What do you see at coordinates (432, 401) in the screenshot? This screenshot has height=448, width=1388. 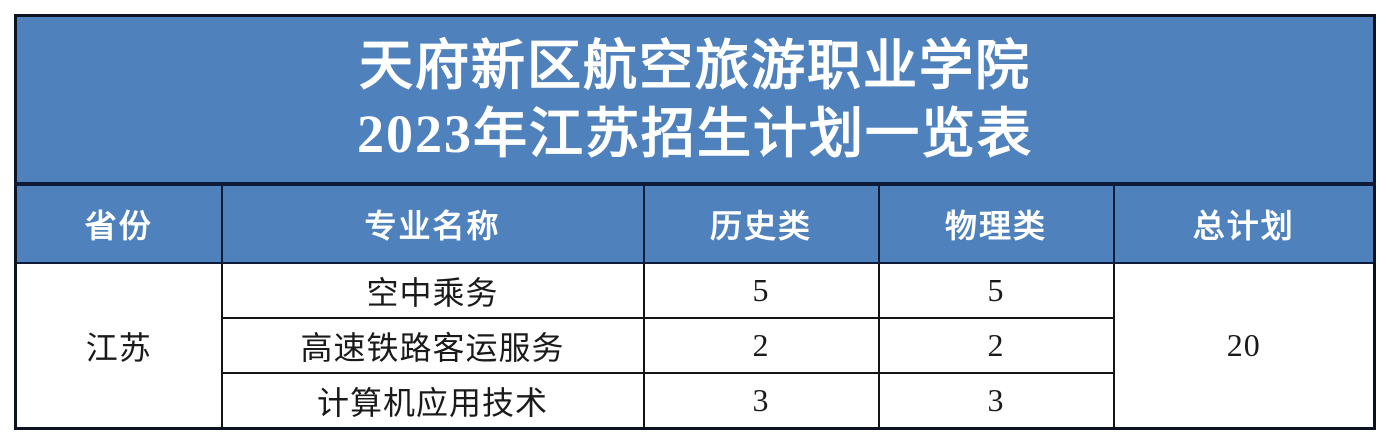 I see `cell-major-3: 计算机应用技术` at bounding box center [432, 401].